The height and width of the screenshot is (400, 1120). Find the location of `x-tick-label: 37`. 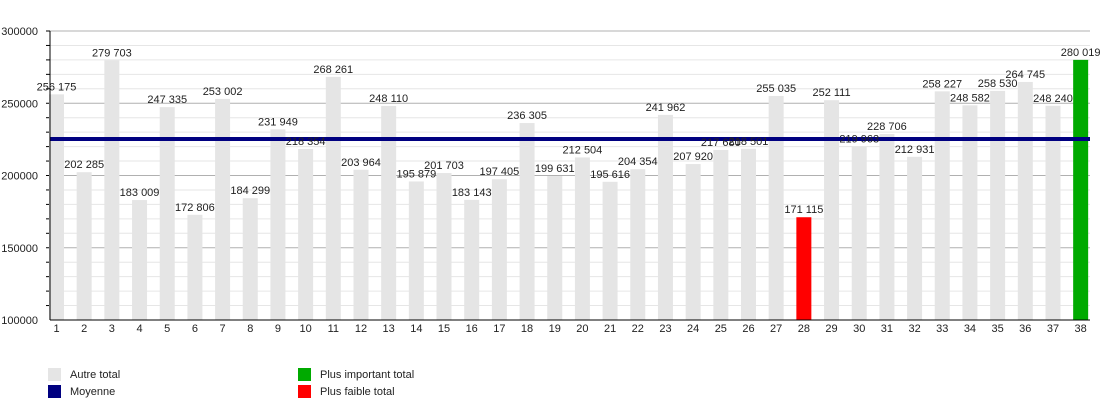

x-tick-label: 37 is located at coordinates (1053, 329).